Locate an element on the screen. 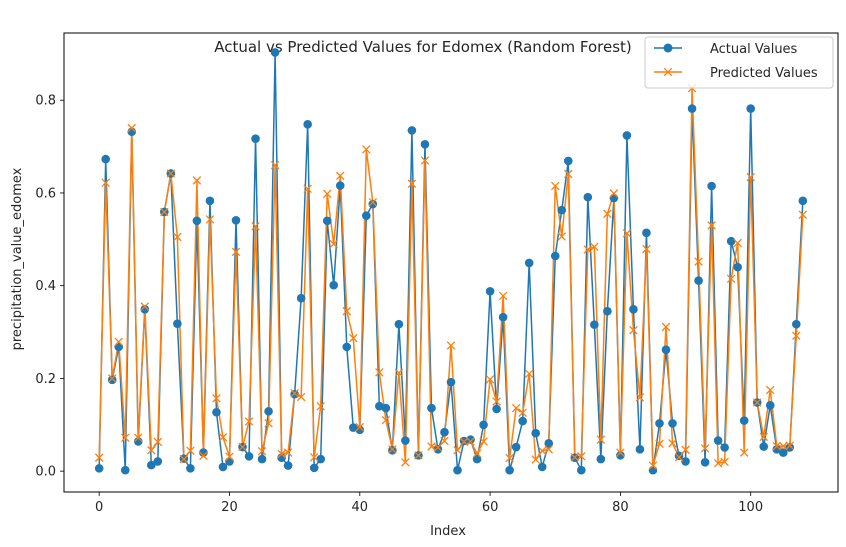 Image resolution: width=846 pixels, height=547 pixels. legend-label-predicted: Predicted Values is located at coordinates (764, 73).